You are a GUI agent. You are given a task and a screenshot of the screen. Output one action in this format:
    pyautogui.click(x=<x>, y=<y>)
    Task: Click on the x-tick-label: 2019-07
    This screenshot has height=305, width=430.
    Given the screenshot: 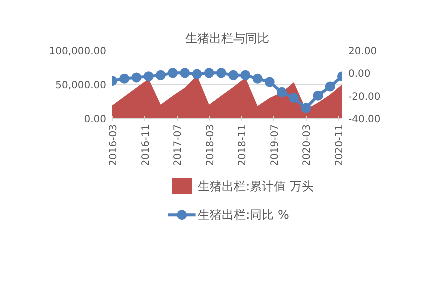 What is the action you would take?
    pyautogui.click(x=275, y=145)
    